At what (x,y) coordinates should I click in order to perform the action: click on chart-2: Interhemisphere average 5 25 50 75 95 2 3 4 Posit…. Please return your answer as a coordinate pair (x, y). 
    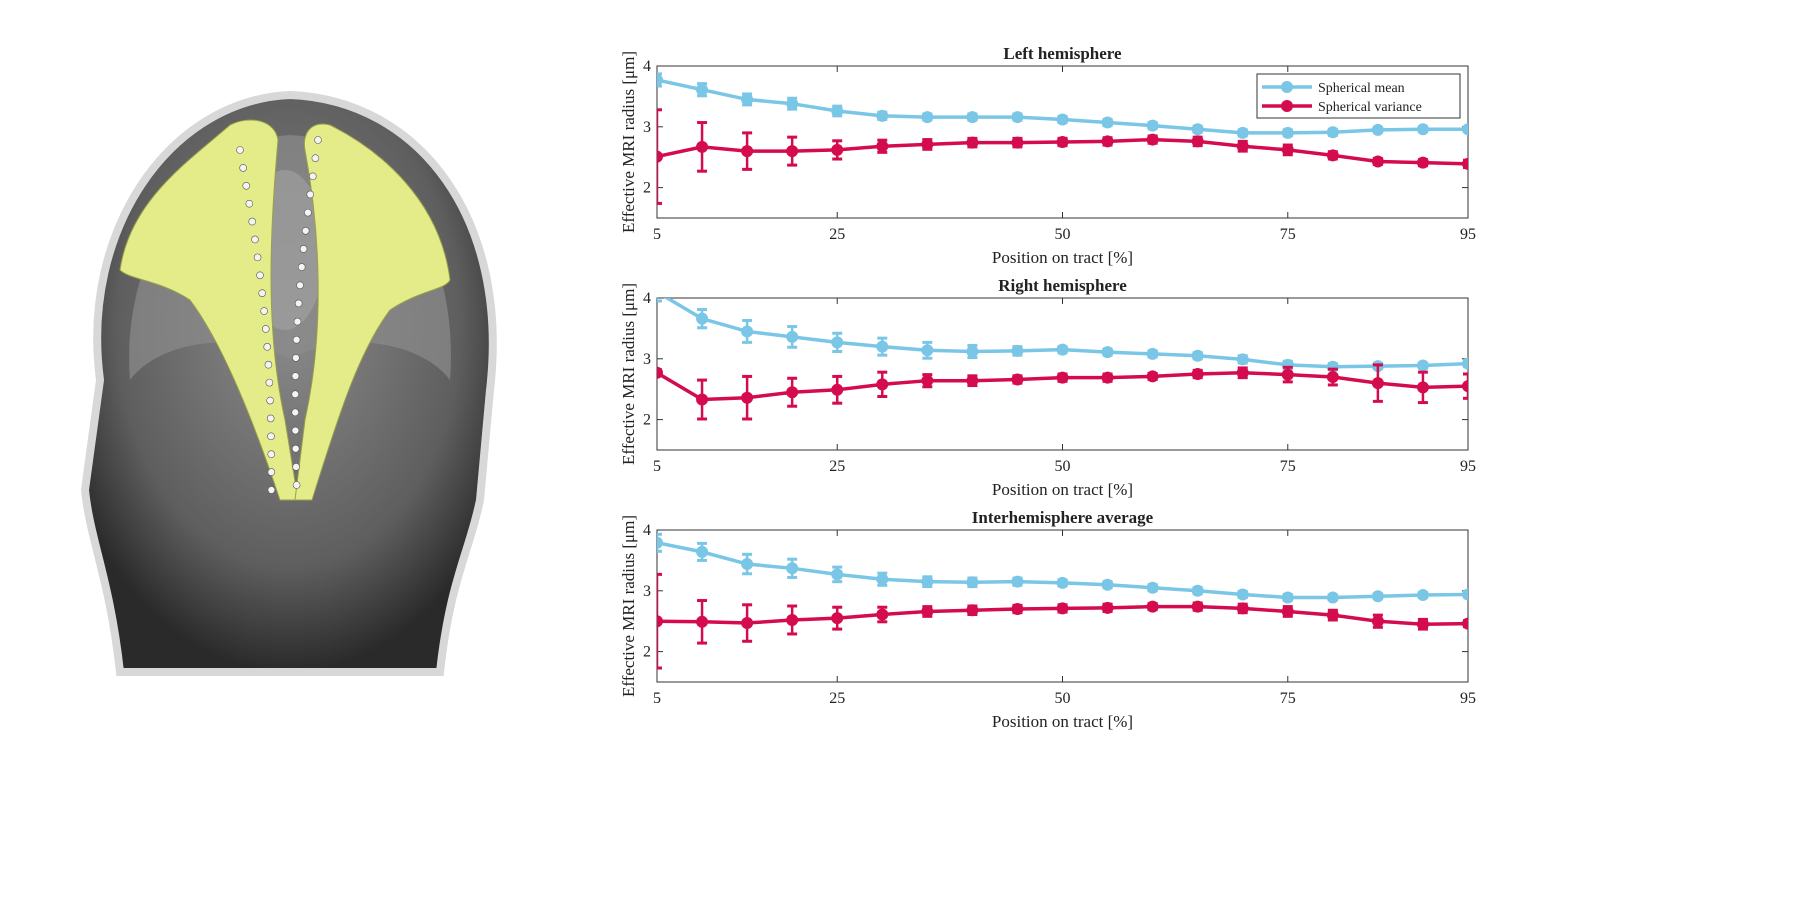
    Looking at the image, I should click on (1047, 619).